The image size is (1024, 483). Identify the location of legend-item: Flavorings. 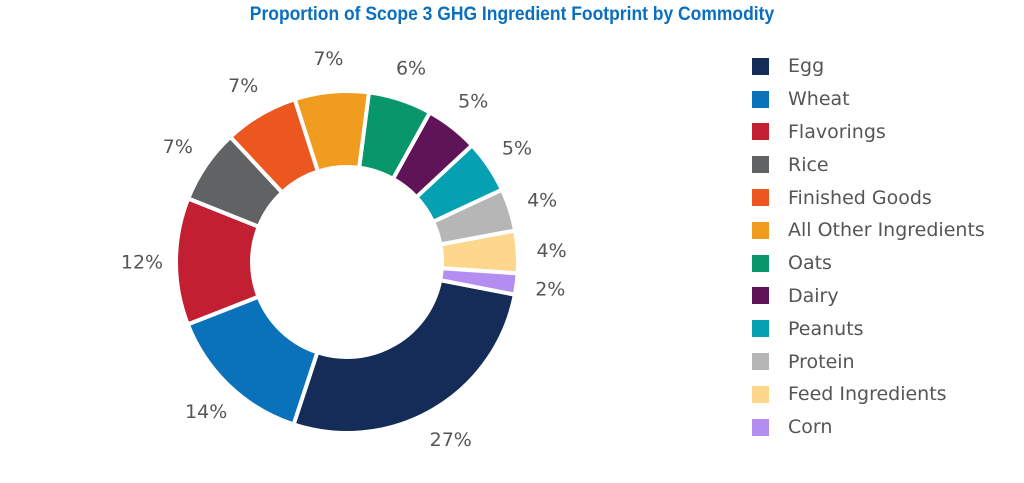
(868, 132).